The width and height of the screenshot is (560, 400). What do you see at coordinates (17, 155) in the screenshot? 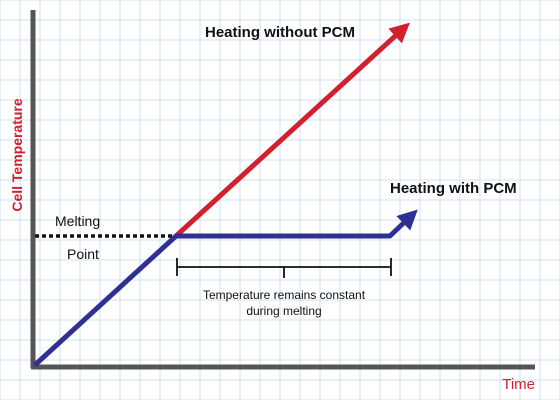
I see `y-axis-label: Cell Temperature` at bounding box center [17, 155].